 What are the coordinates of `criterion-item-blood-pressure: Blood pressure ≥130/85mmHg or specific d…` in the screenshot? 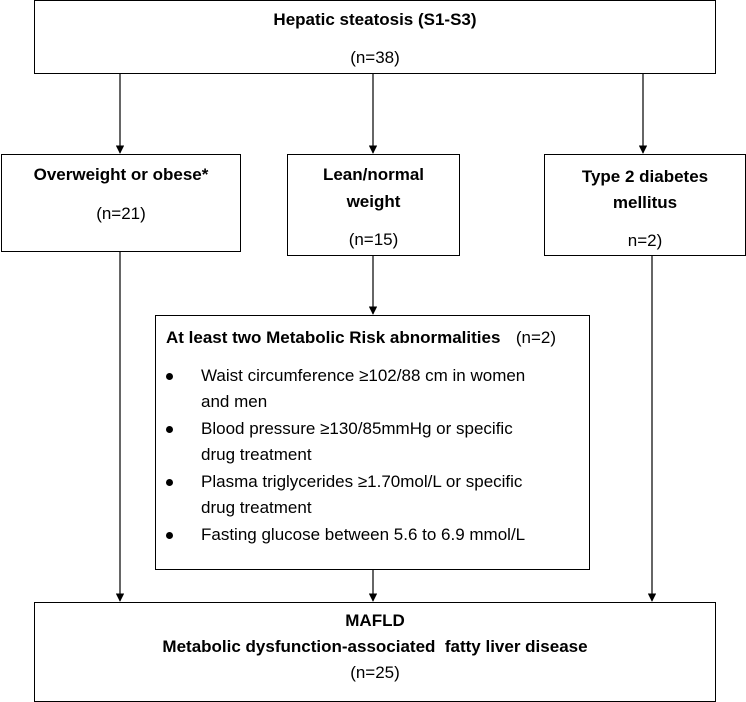 It's located at (370, 442).